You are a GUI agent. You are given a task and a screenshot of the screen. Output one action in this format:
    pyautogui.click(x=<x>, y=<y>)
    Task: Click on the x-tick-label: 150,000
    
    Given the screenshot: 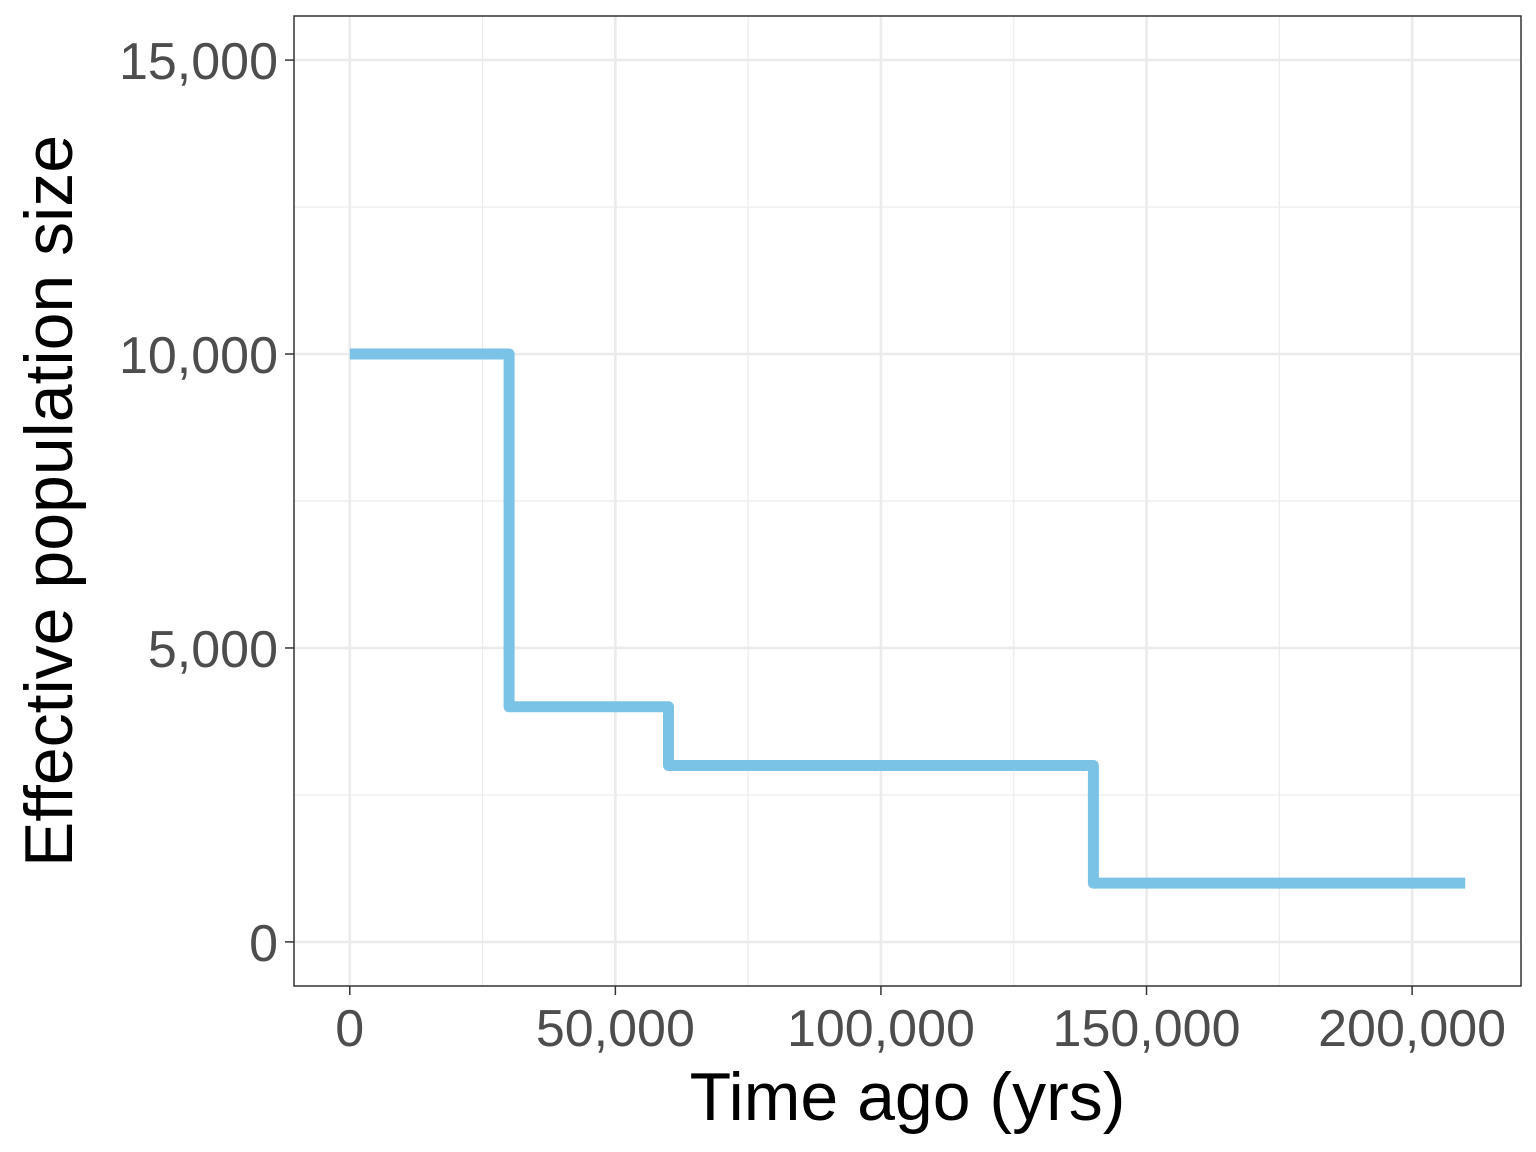 What is the action you would take?
    pyautogui.click(x=1147, y=1029)
    